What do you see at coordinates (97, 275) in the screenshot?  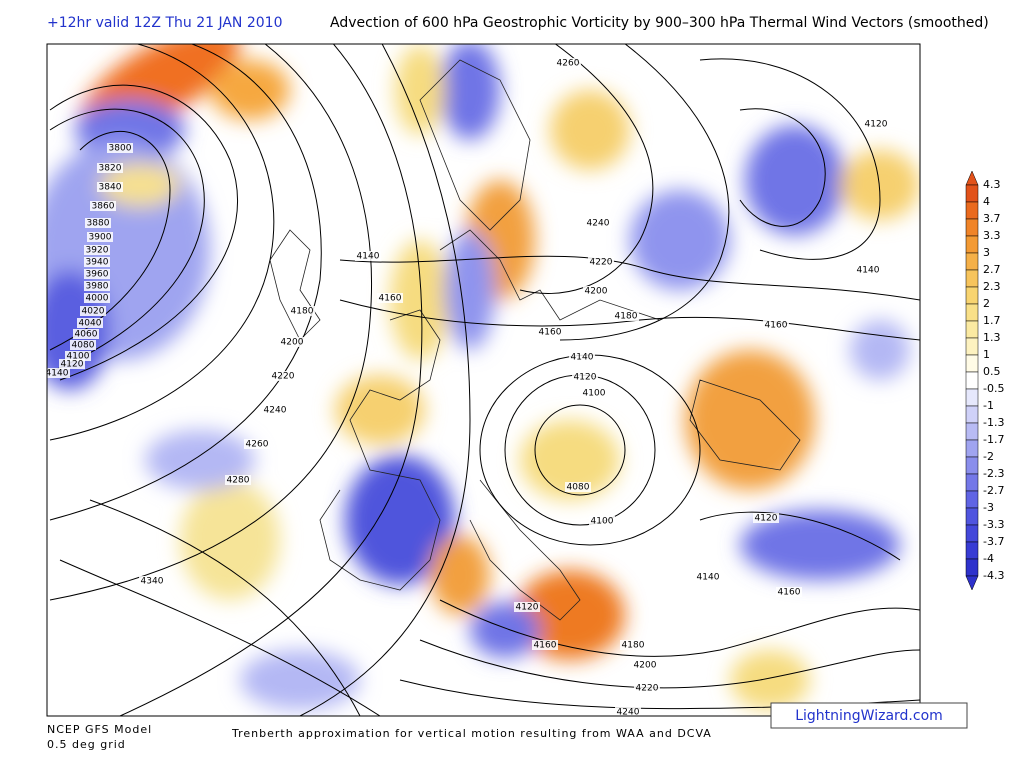 I see `contour-label: 3960` at bounding box center [97, 275].